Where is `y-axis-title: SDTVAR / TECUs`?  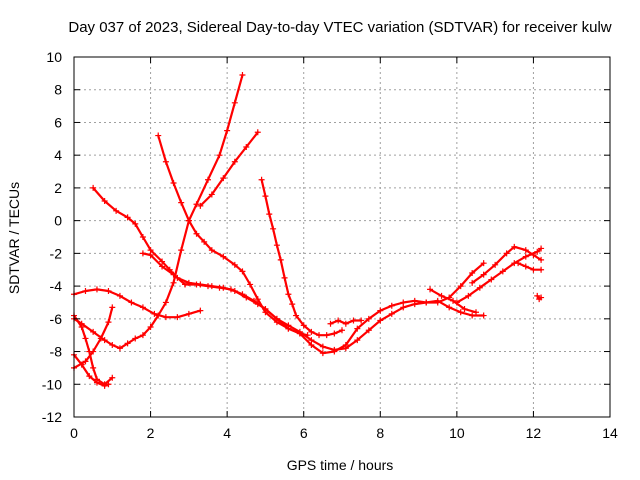
y-axis-title: SDTVAR / TECUs is located at coordinates (14, 238).